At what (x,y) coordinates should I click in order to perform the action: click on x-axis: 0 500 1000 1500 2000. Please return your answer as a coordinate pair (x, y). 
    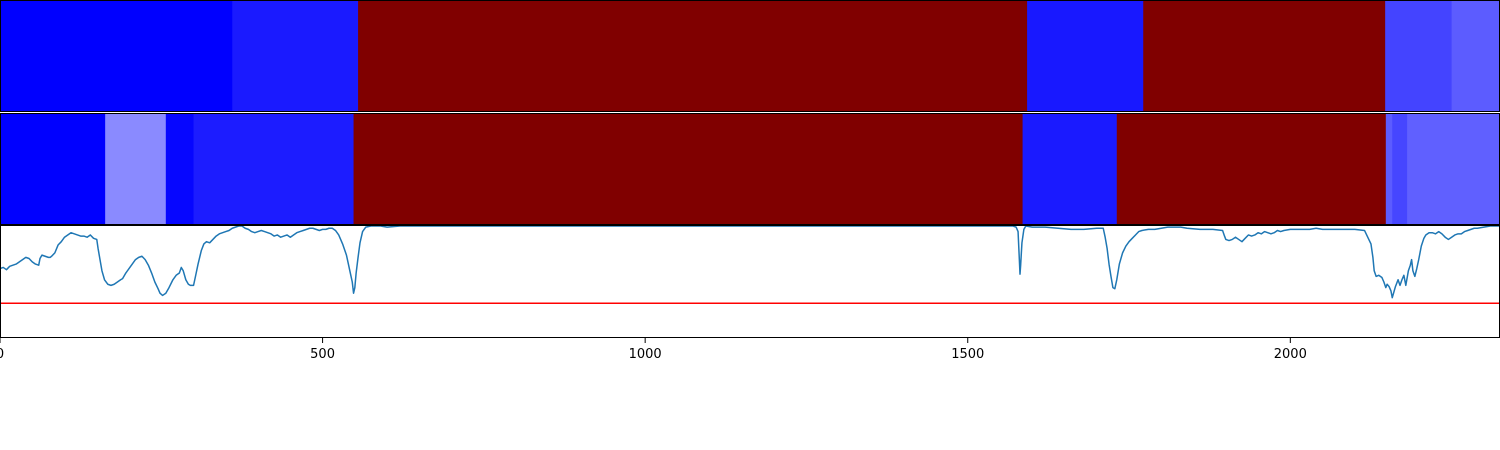
    Looking at the image, I should click on (653, 350).